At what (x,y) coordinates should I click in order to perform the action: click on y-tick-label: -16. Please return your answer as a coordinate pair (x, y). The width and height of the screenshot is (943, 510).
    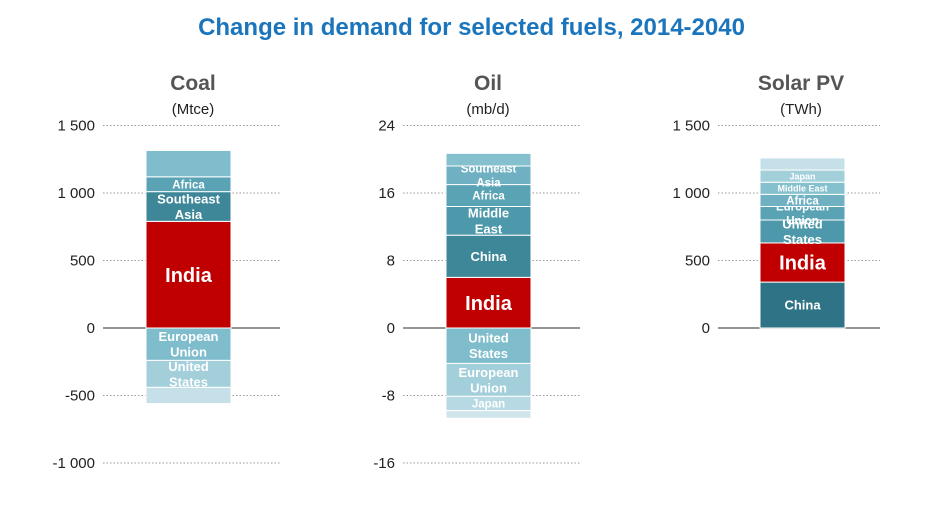
    Looking at the image, I should click on (384, 463).